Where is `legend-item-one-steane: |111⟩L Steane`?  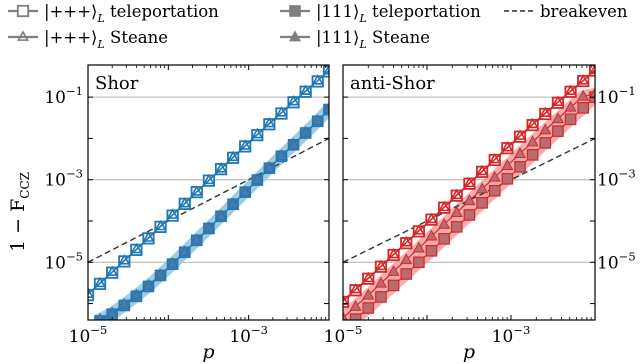
legend-item-one-steane: |111⟩L Steane is located at coordinates (355, 39).